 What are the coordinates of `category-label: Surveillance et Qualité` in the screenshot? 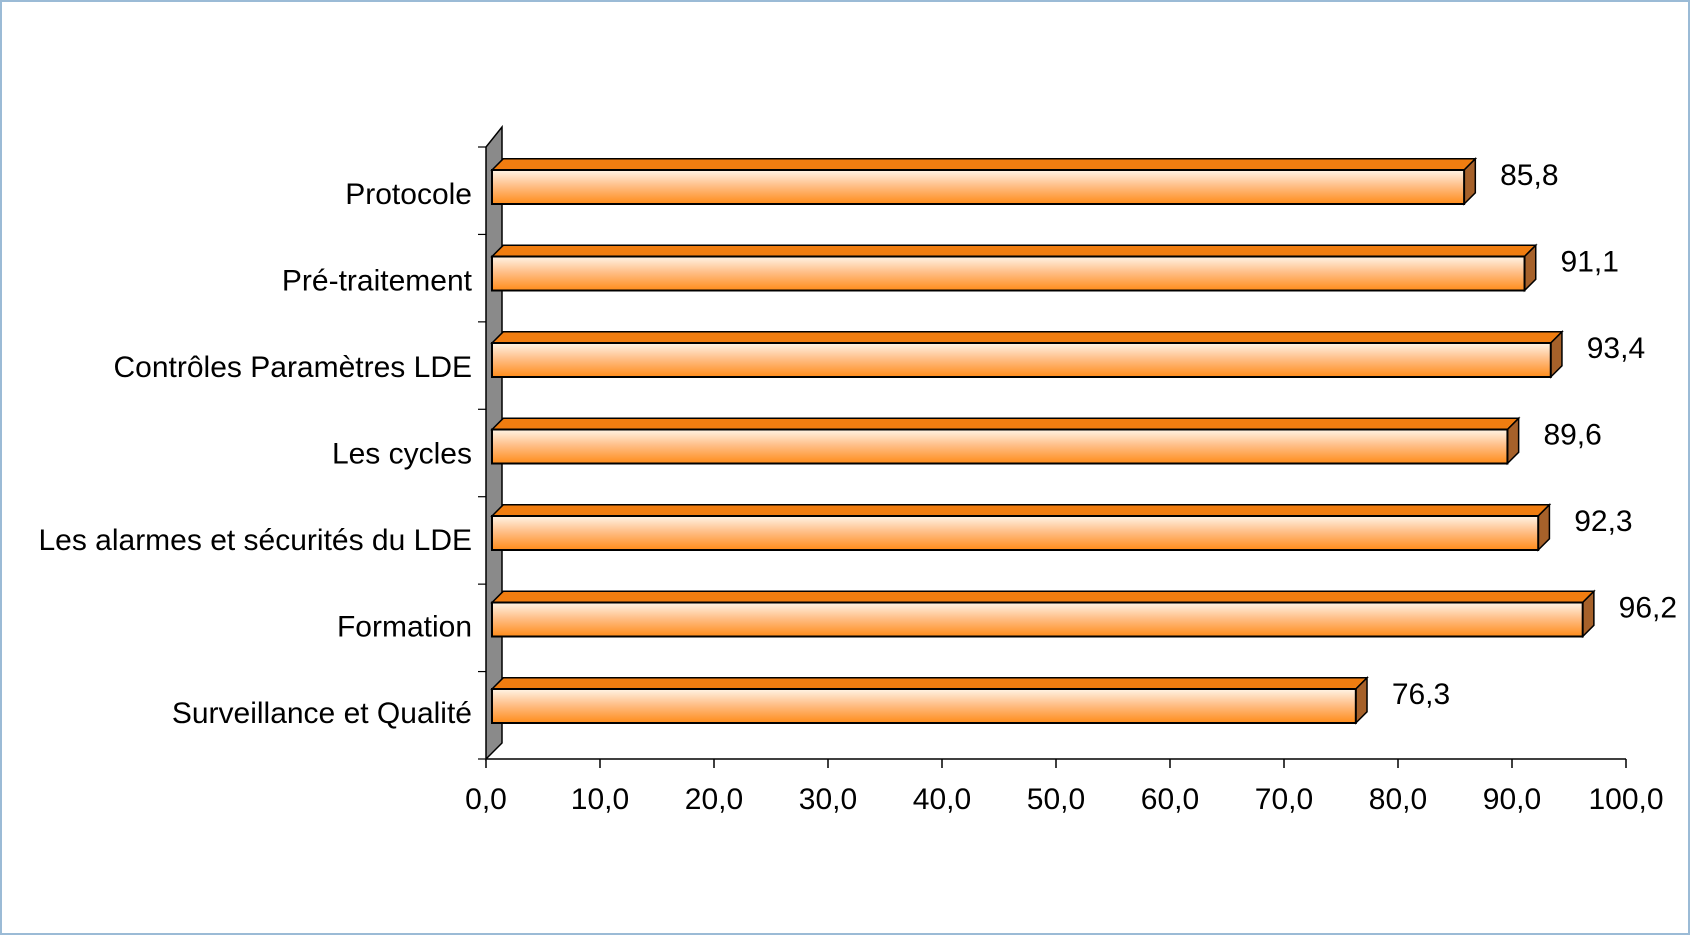 It's located at (322, 713).